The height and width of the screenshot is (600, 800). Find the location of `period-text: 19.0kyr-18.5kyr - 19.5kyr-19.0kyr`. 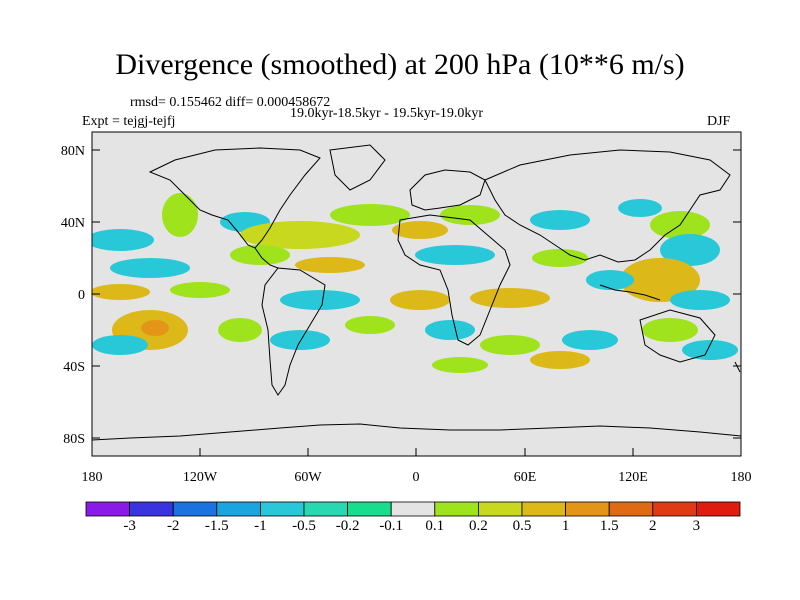

period-text: 19.0kyr-18.5kyr - 19.5kyr-19.0kyr is located at coordinates (387, 113).